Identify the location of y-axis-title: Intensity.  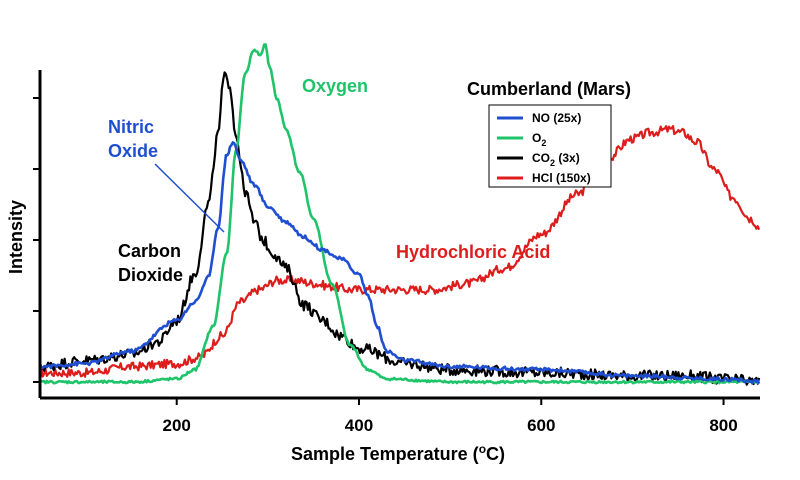
(16, 237).